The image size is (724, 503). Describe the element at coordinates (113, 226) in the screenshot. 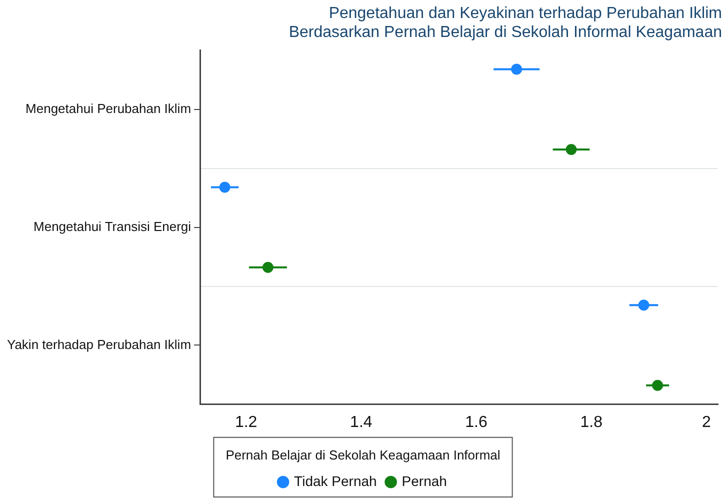

I see `y-tick-label: Mengetahui Transisi Energi` at that location.